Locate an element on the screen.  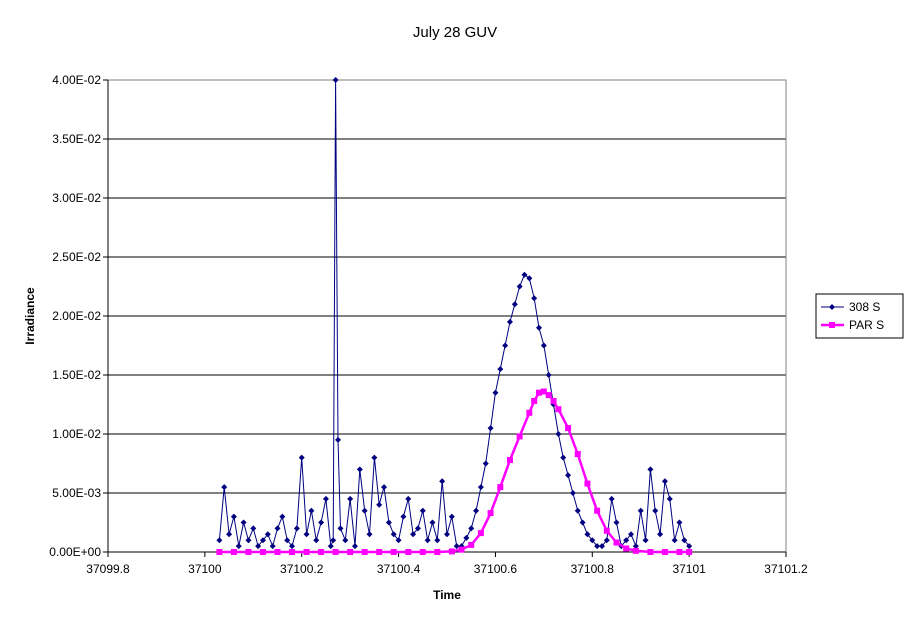
y-tick-label: 3.50E-02 is located at coordinates (76, 139).